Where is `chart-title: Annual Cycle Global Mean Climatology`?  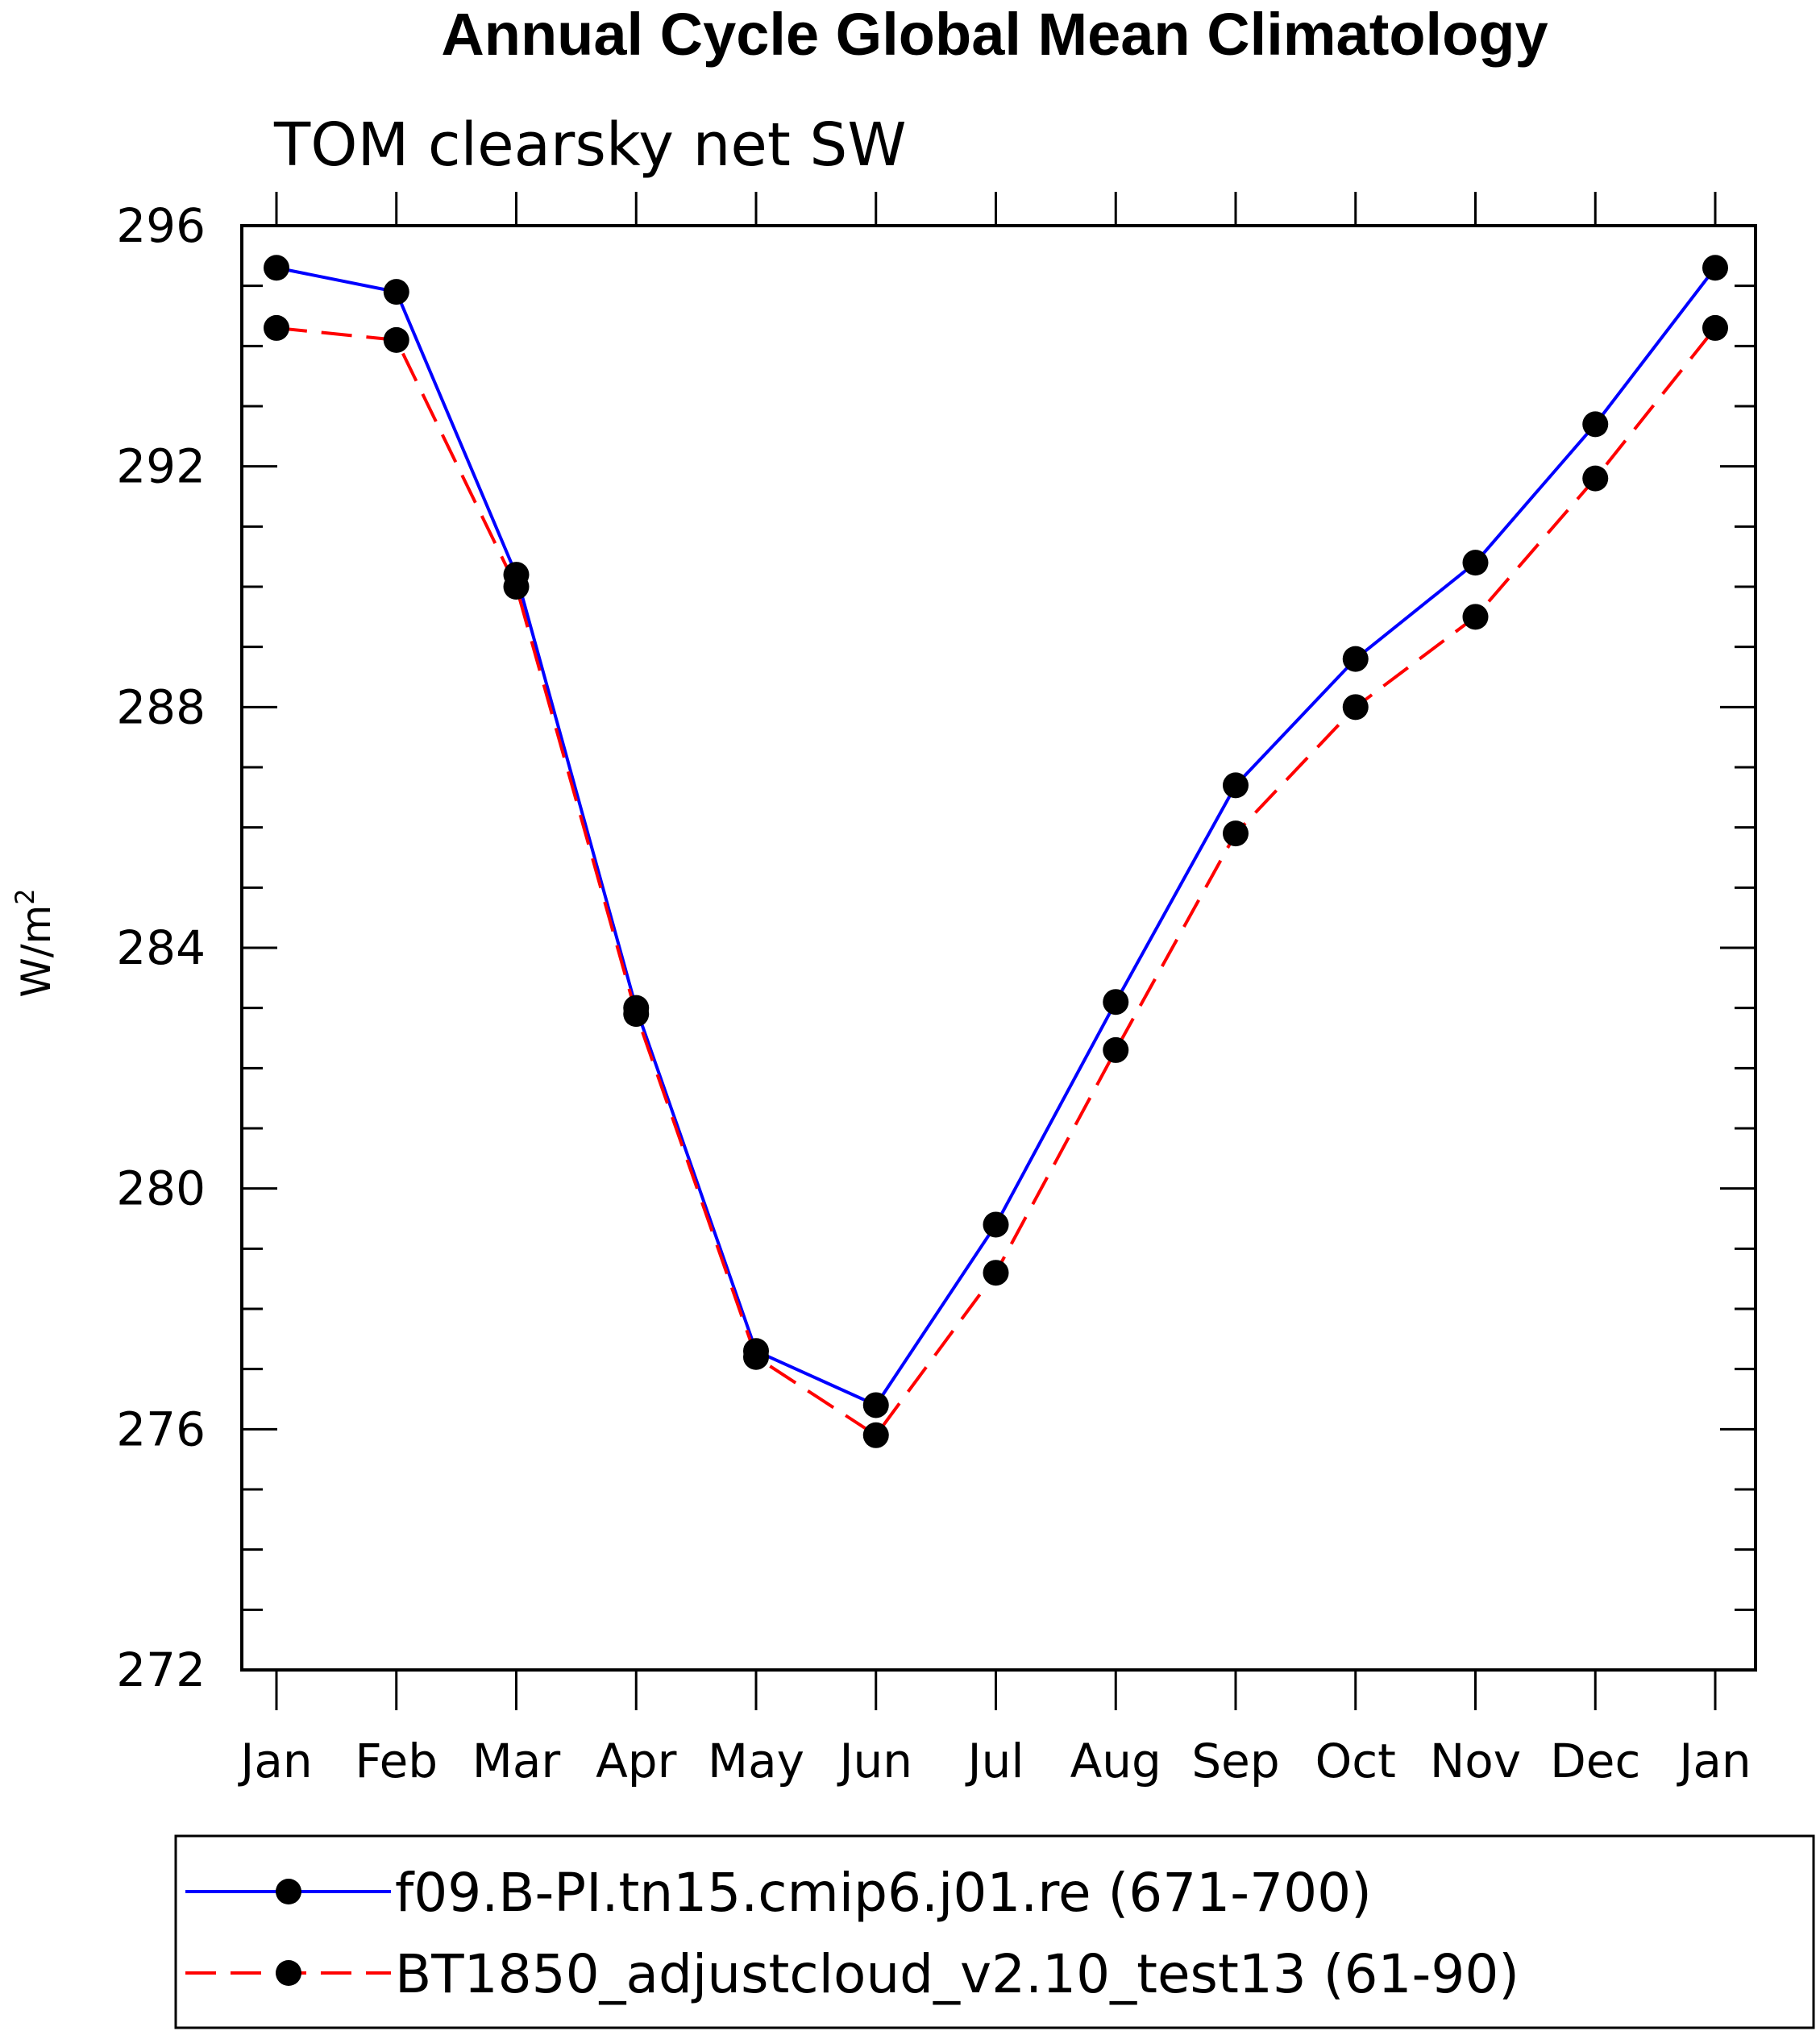 chart-title: Annual Cycle Global Mean Climatology is located at coordinates (995, 34).